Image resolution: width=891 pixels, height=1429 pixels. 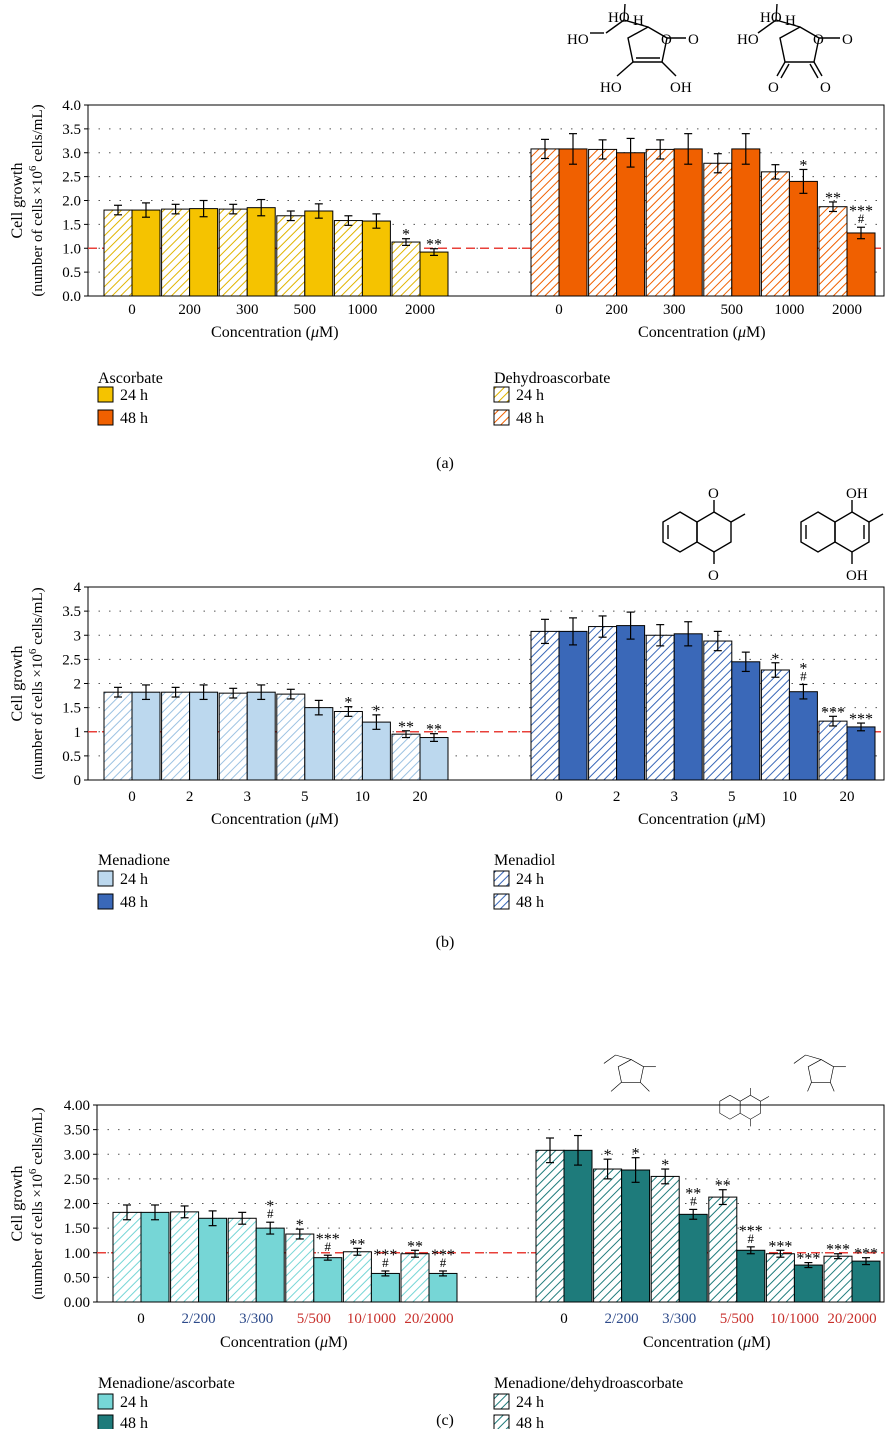 What do you see at coordinates (794, 1319) in the screenshot?
I see `x-tick-label: 10/1000` at bounding box center [794, 1319].